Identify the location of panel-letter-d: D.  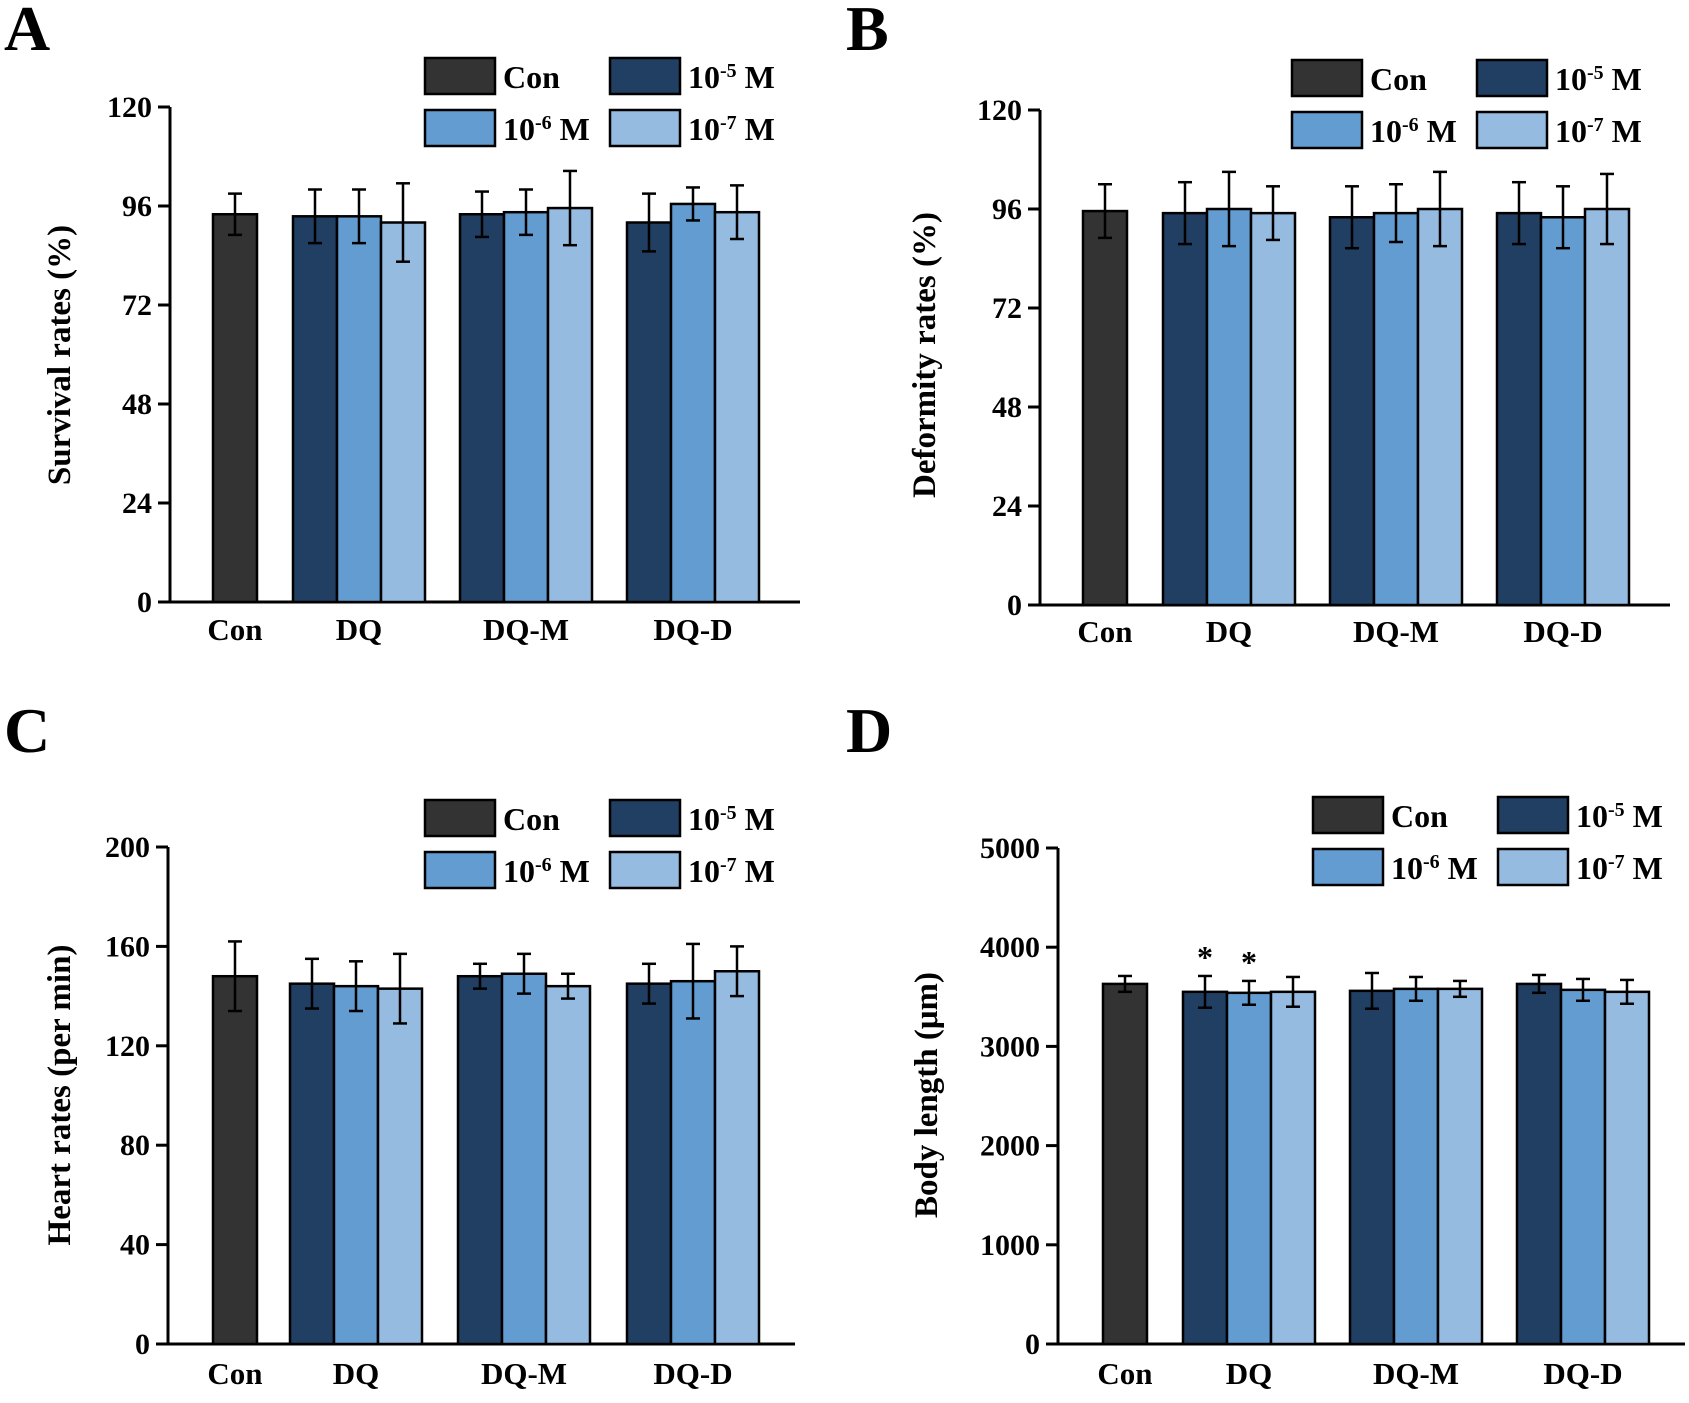
(869, 730).